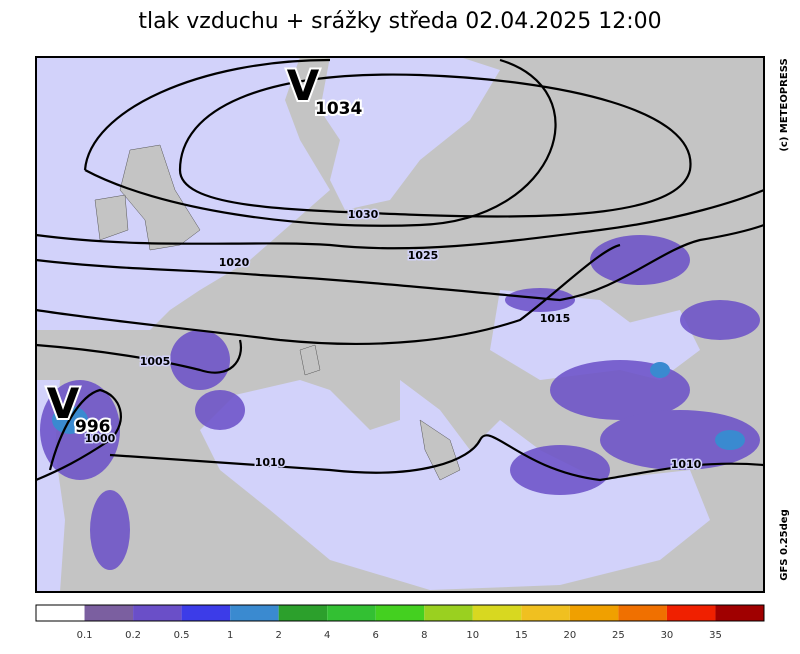 This screenshot has width=800, height=654. I want to click on model-name: GFS 0.25deg, so click(784, 545).